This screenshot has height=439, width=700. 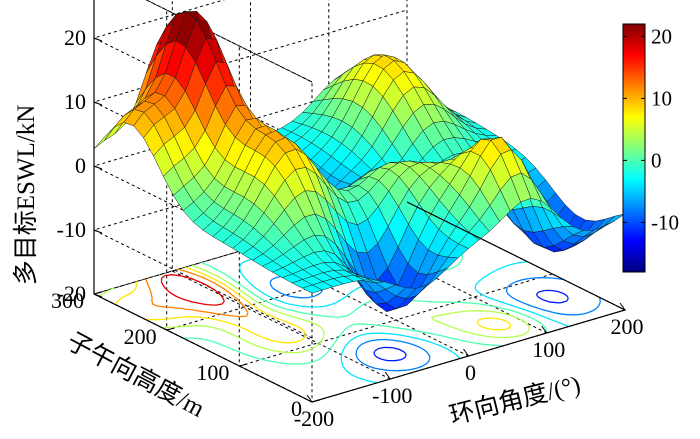 What do you see at coordinates (615, 219) in the screenshot?
I see `surface-patch` at bounding box center [615, 219].